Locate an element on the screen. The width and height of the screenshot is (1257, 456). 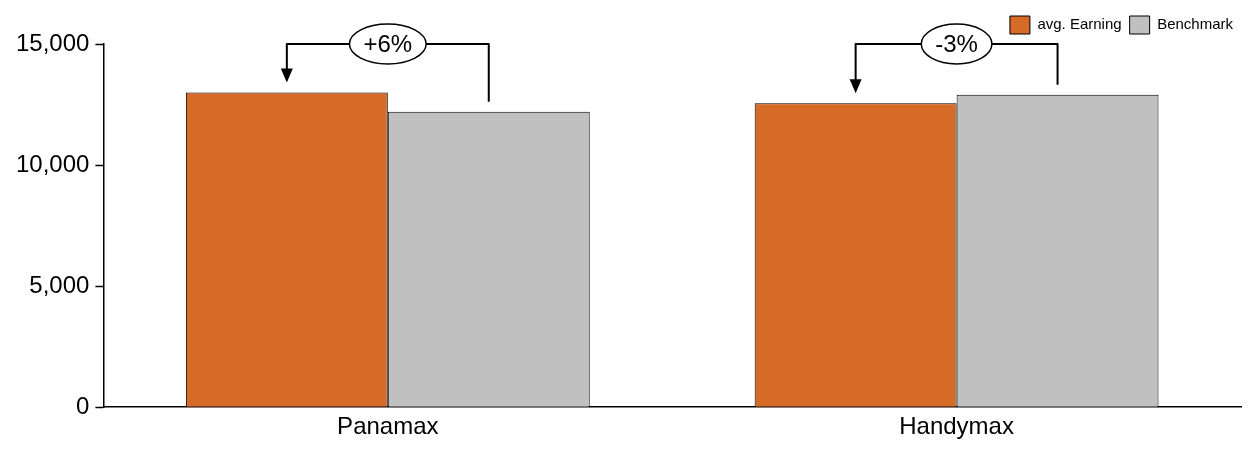
y-tick-label: 10,000 is located at coordinates (53, 163).